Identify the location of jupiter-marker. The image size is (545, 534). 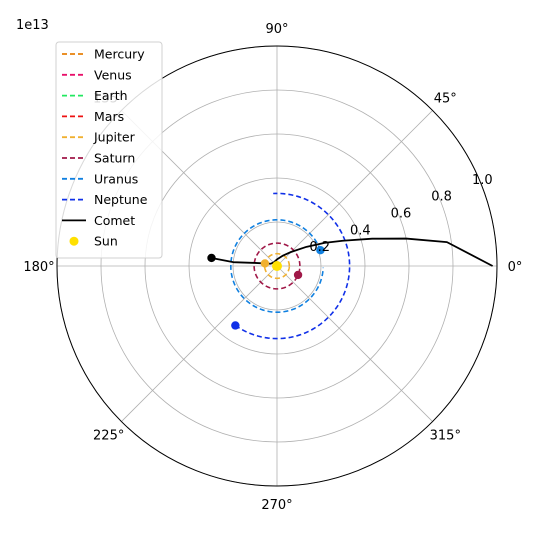
(265, 263).